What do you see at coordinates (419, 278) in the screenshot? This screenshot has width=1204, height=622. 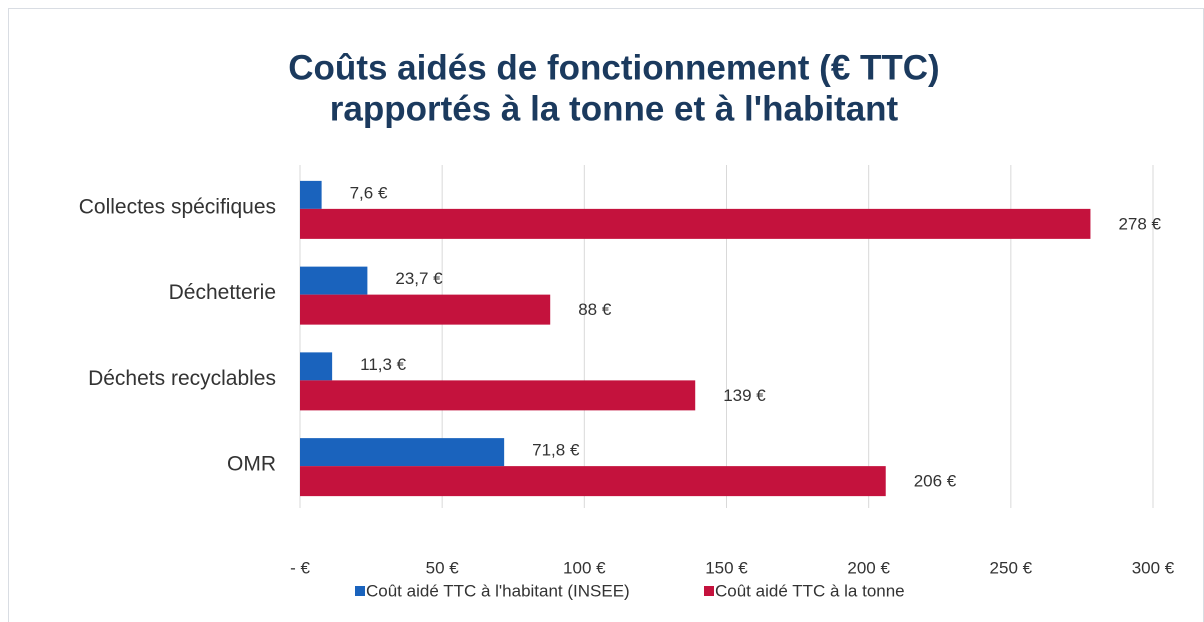 I see `data-label: 23,7 €` at bounding box center [419, 278].